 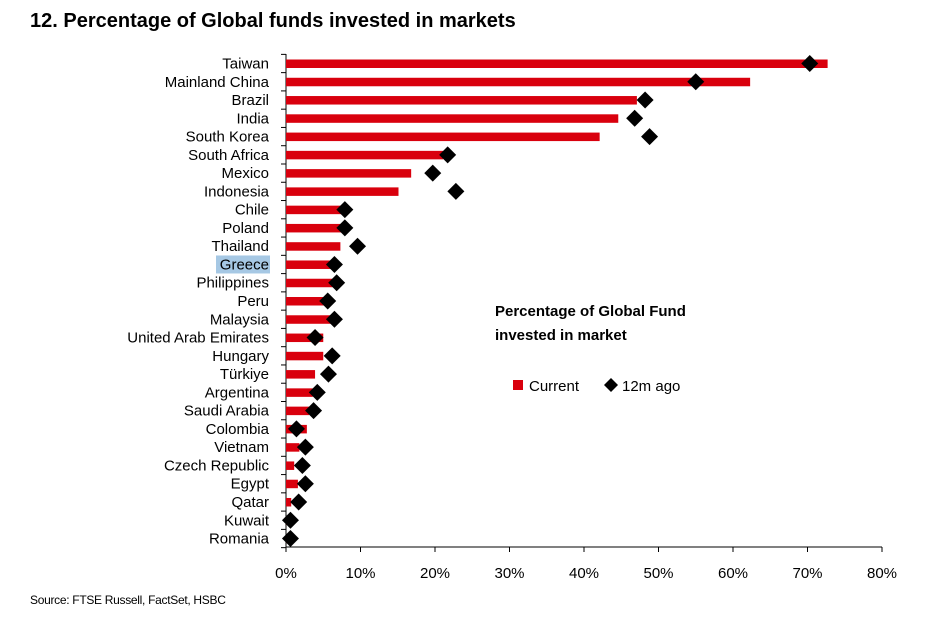 I want to click on category-label: United Arab Emirates, so click(x=198, y=338).